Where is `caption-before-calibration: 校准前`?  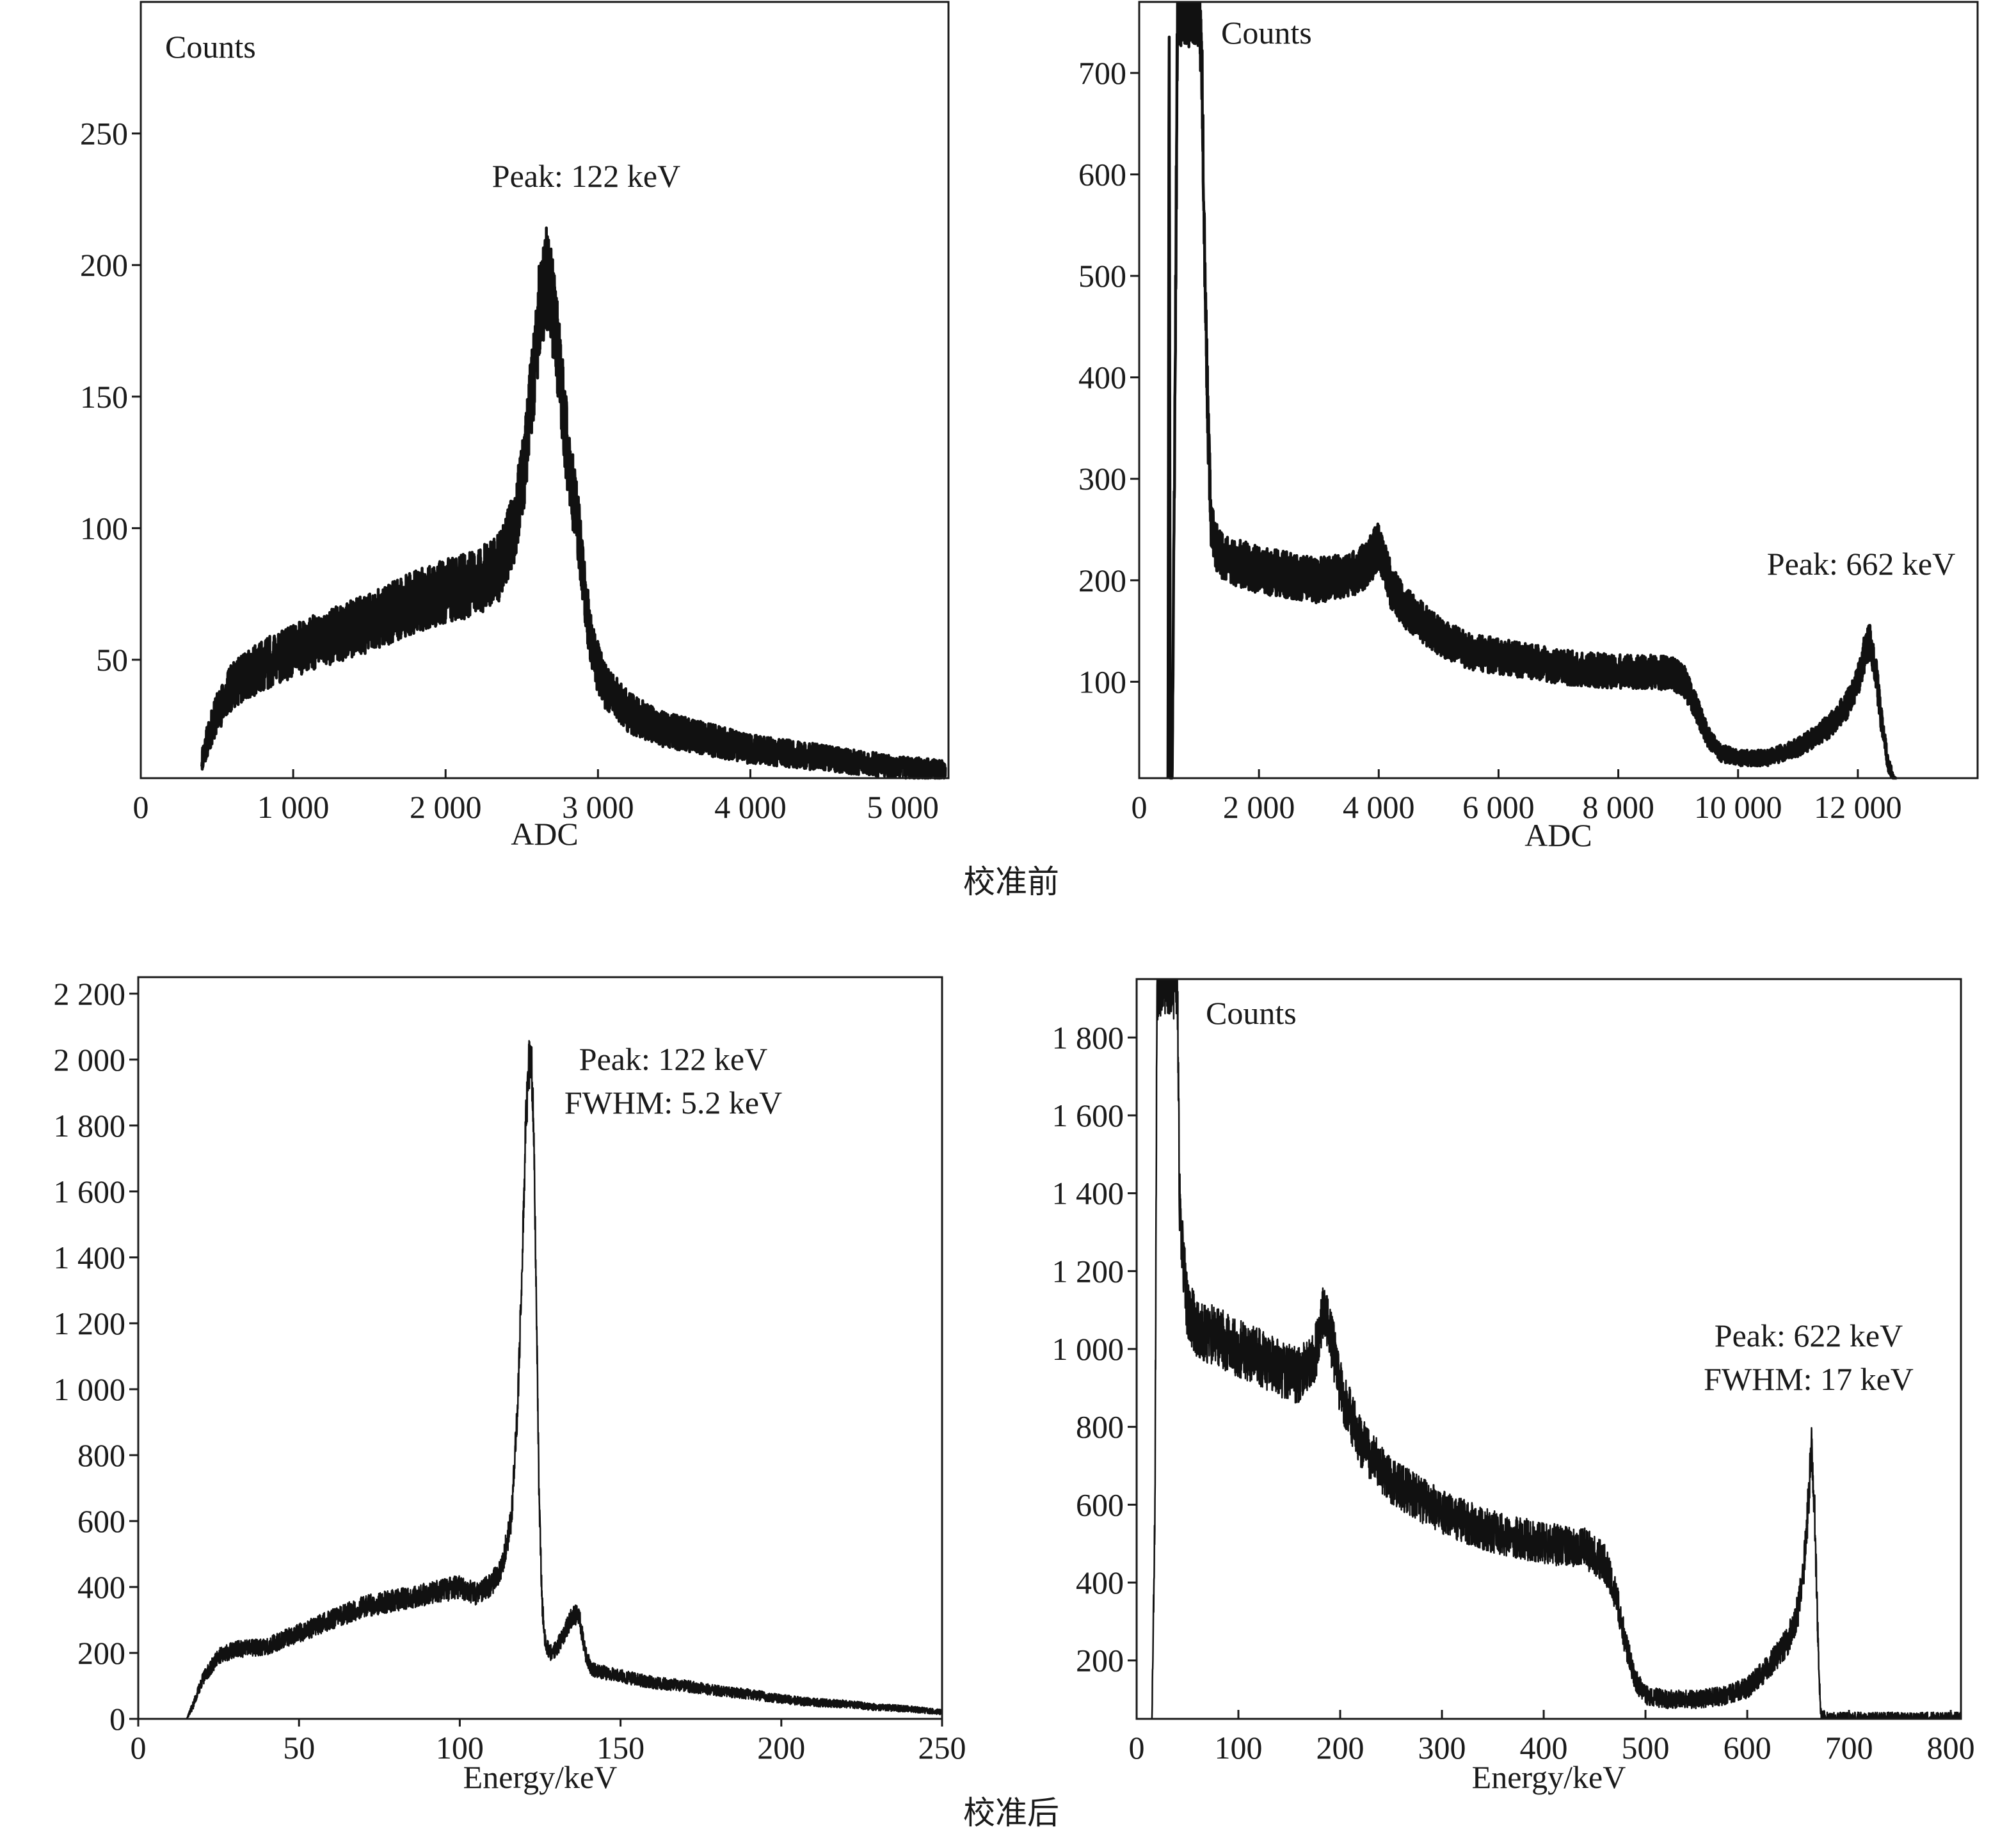
caption-before-calibration: 校准前 is located at coordinates (1011, 882).